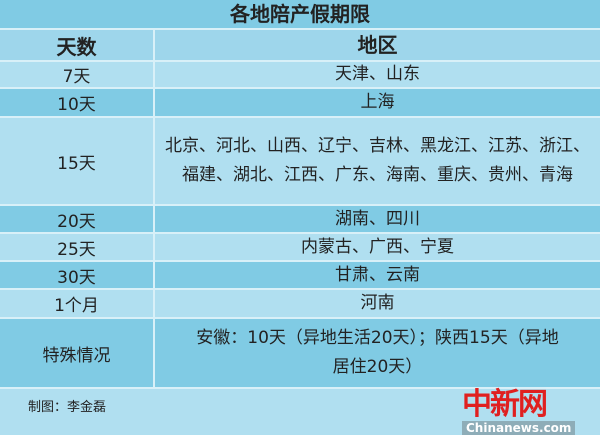 This screenshot has height=435, width=600. Describe the element at coordinates (377, 274) in the screenshot. I see `regions-cell: 甘肃、云南` at that location.